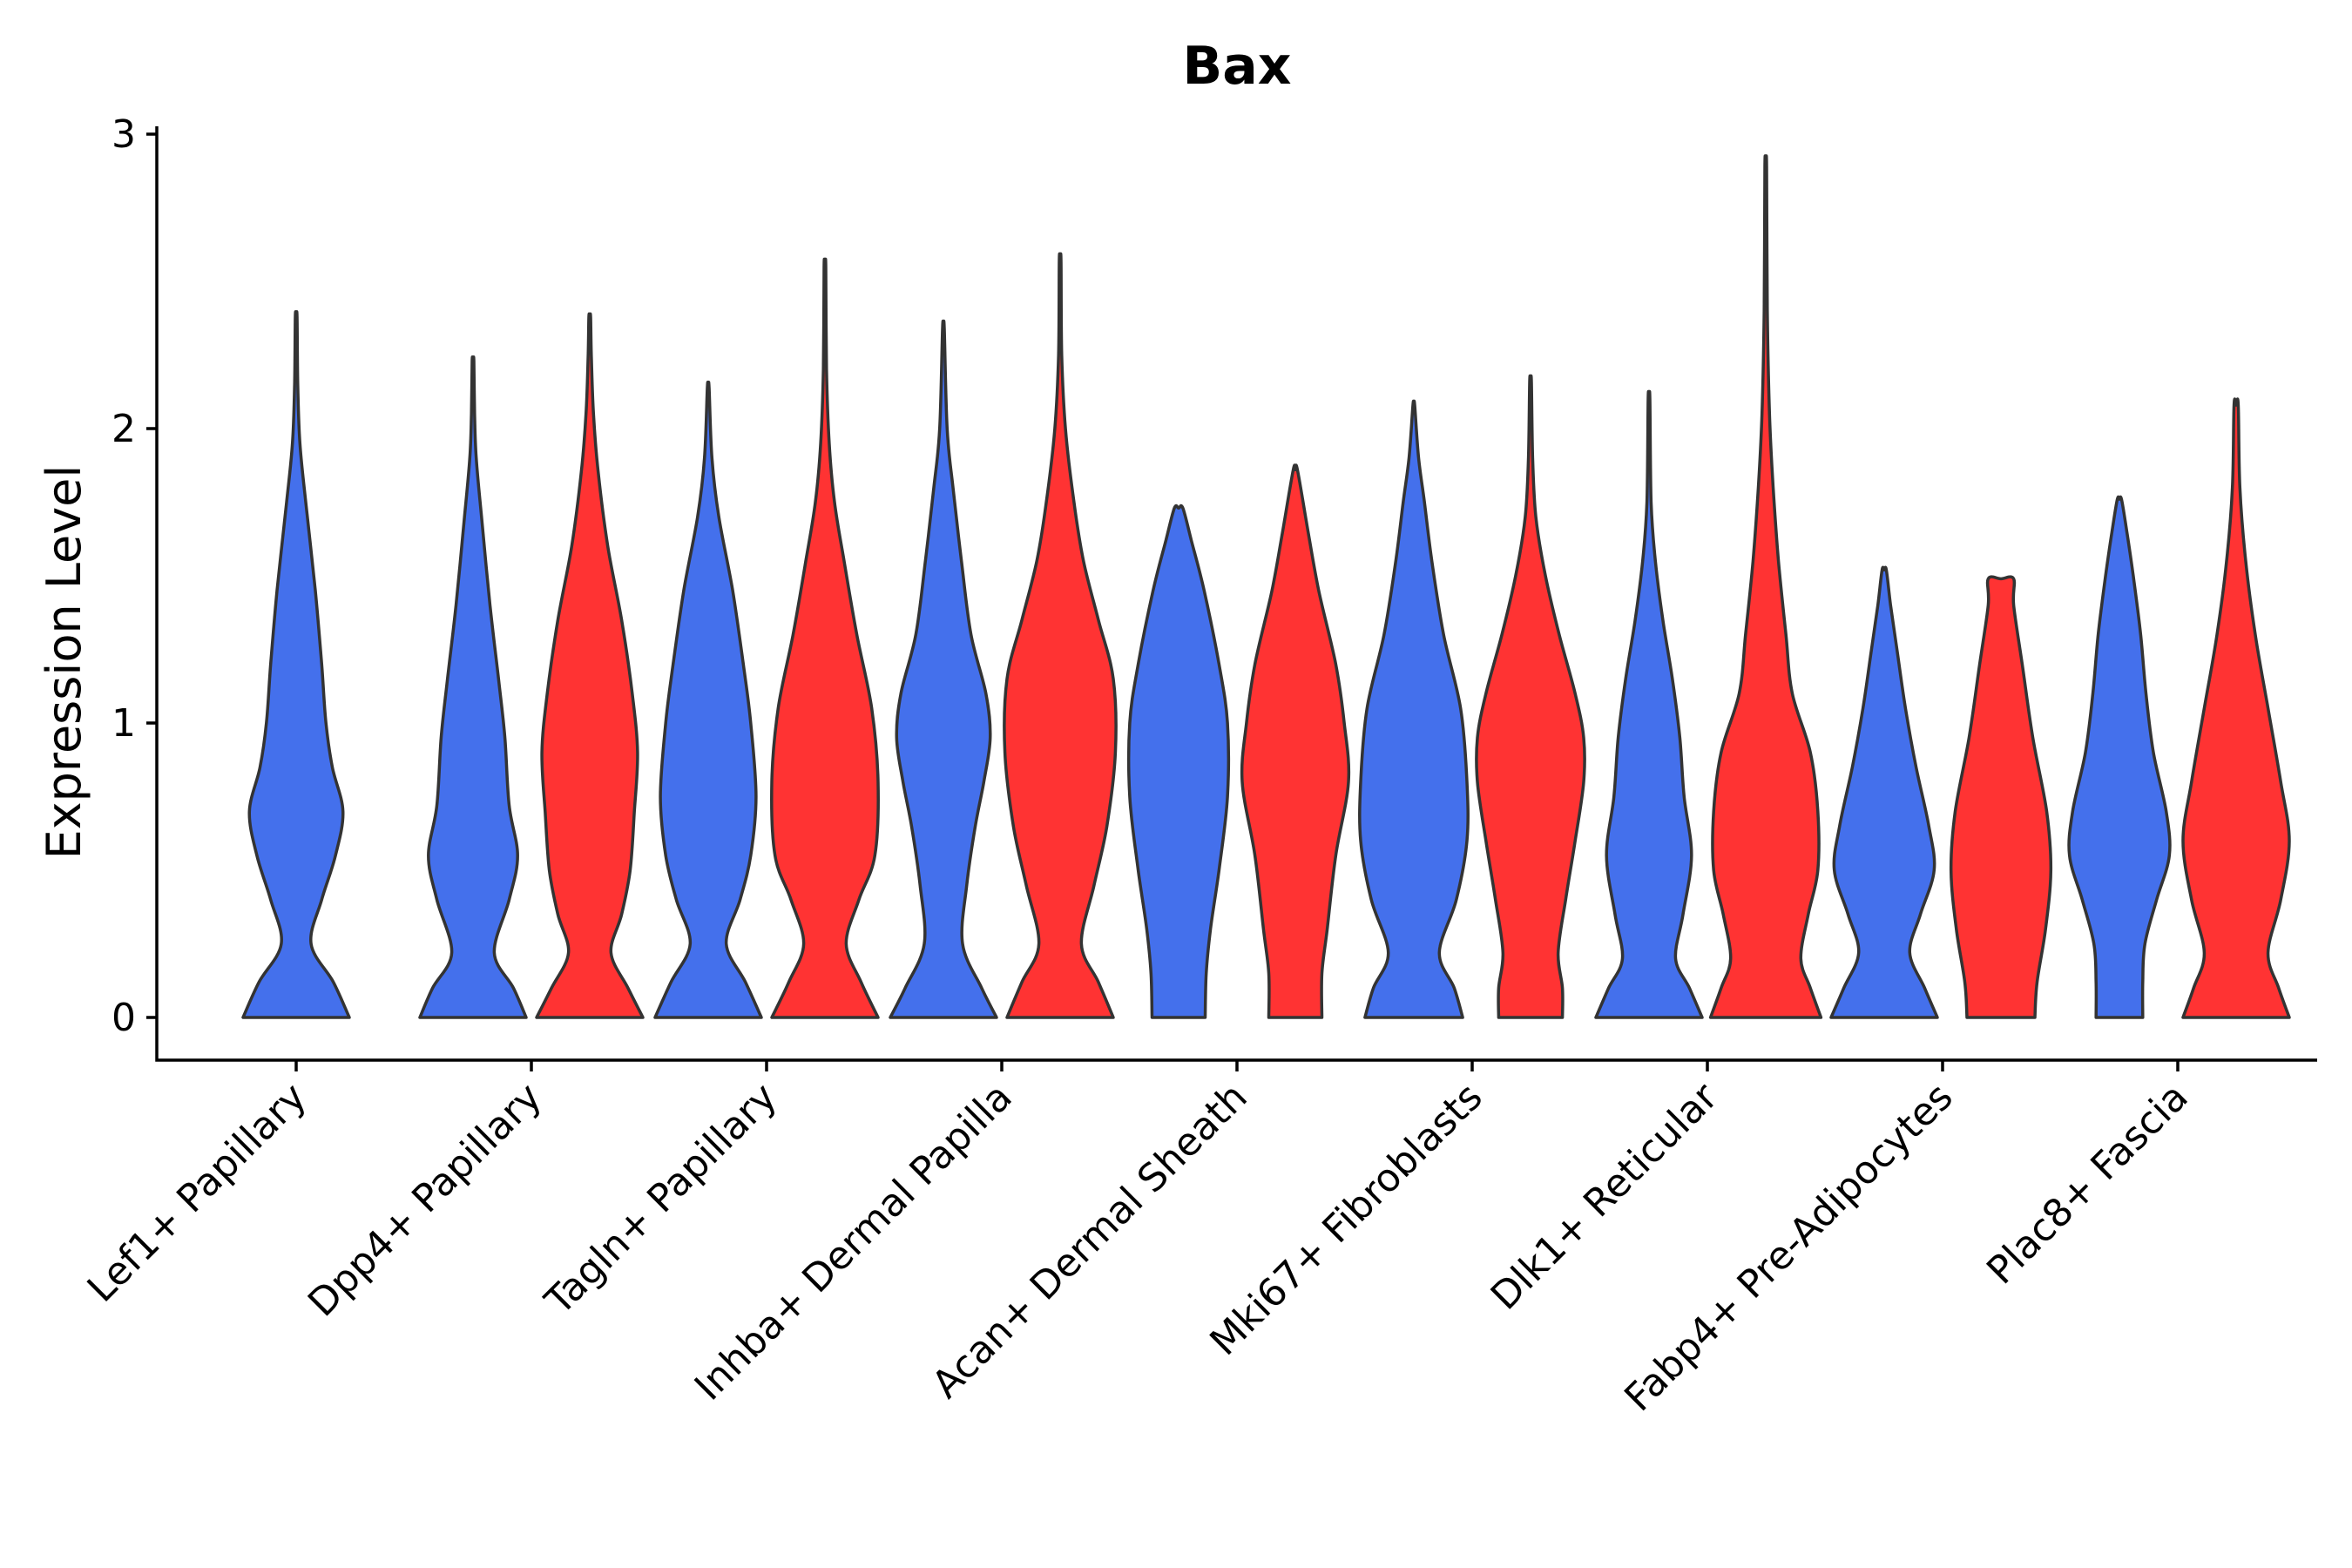 Image resolution: width=2352 pixels, height=1568 pixels. Describe the element at coordinates (2087, 1184) in the screenshot. I see `x-tick-label: Plac8+ Fascia` at that location.